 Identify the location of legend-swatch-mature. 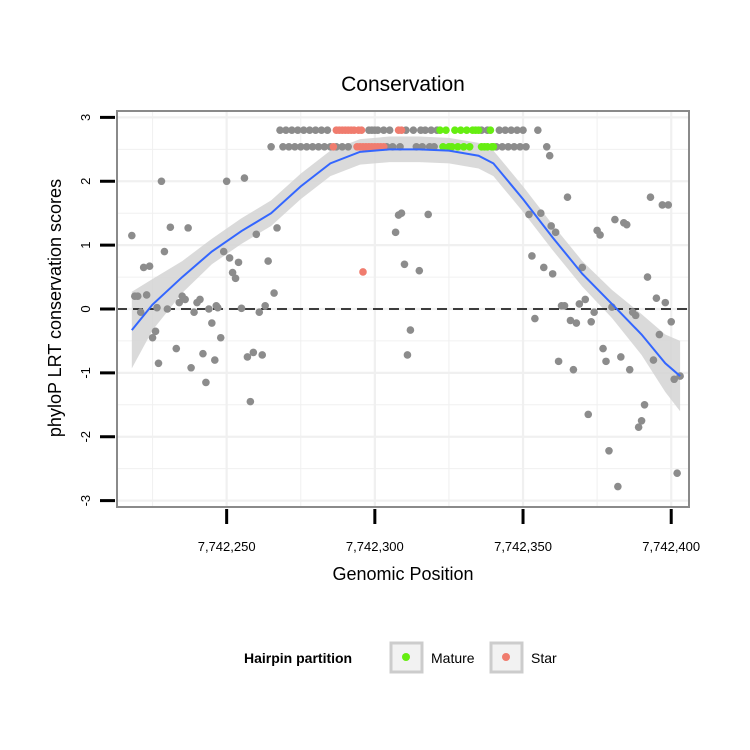
(406, 657).